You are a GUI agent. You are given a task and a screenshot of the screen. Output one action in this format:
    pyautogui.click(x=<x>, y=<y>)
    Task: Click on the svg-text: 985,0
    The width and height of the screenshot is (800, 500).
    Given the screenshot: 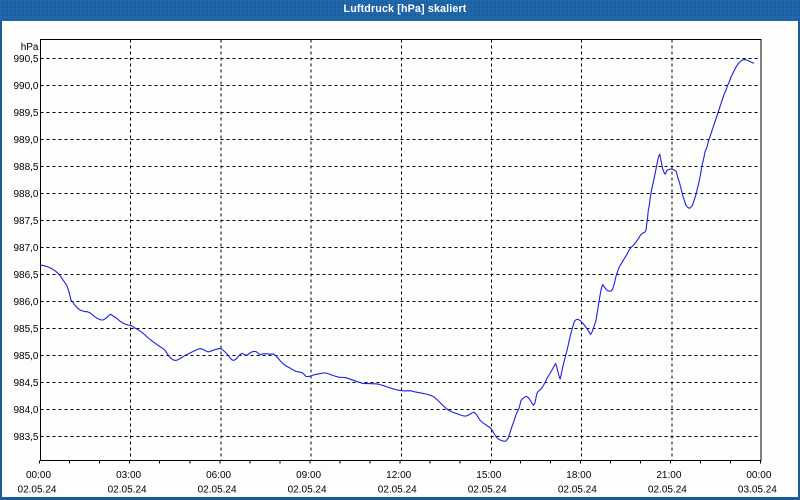 What is the action you would take?
    pyautogui.click(x=25, y=356)
    